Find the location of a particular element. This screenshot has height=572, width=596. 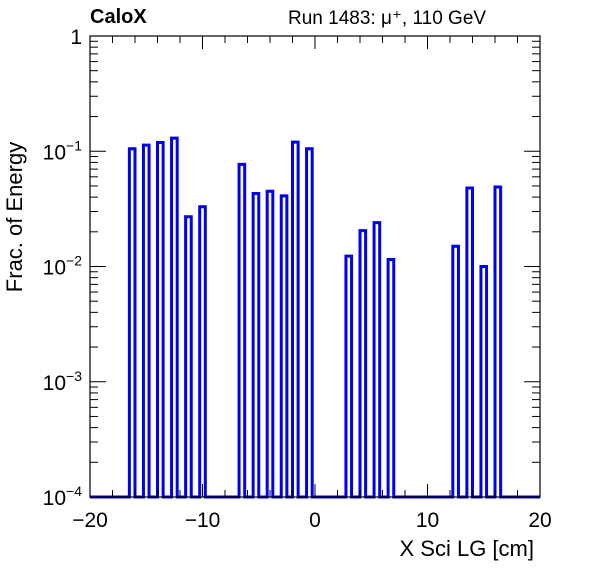

run-info-label: Run 1483: μ⁺, 110 GeV is located at coordinates (387, 18).